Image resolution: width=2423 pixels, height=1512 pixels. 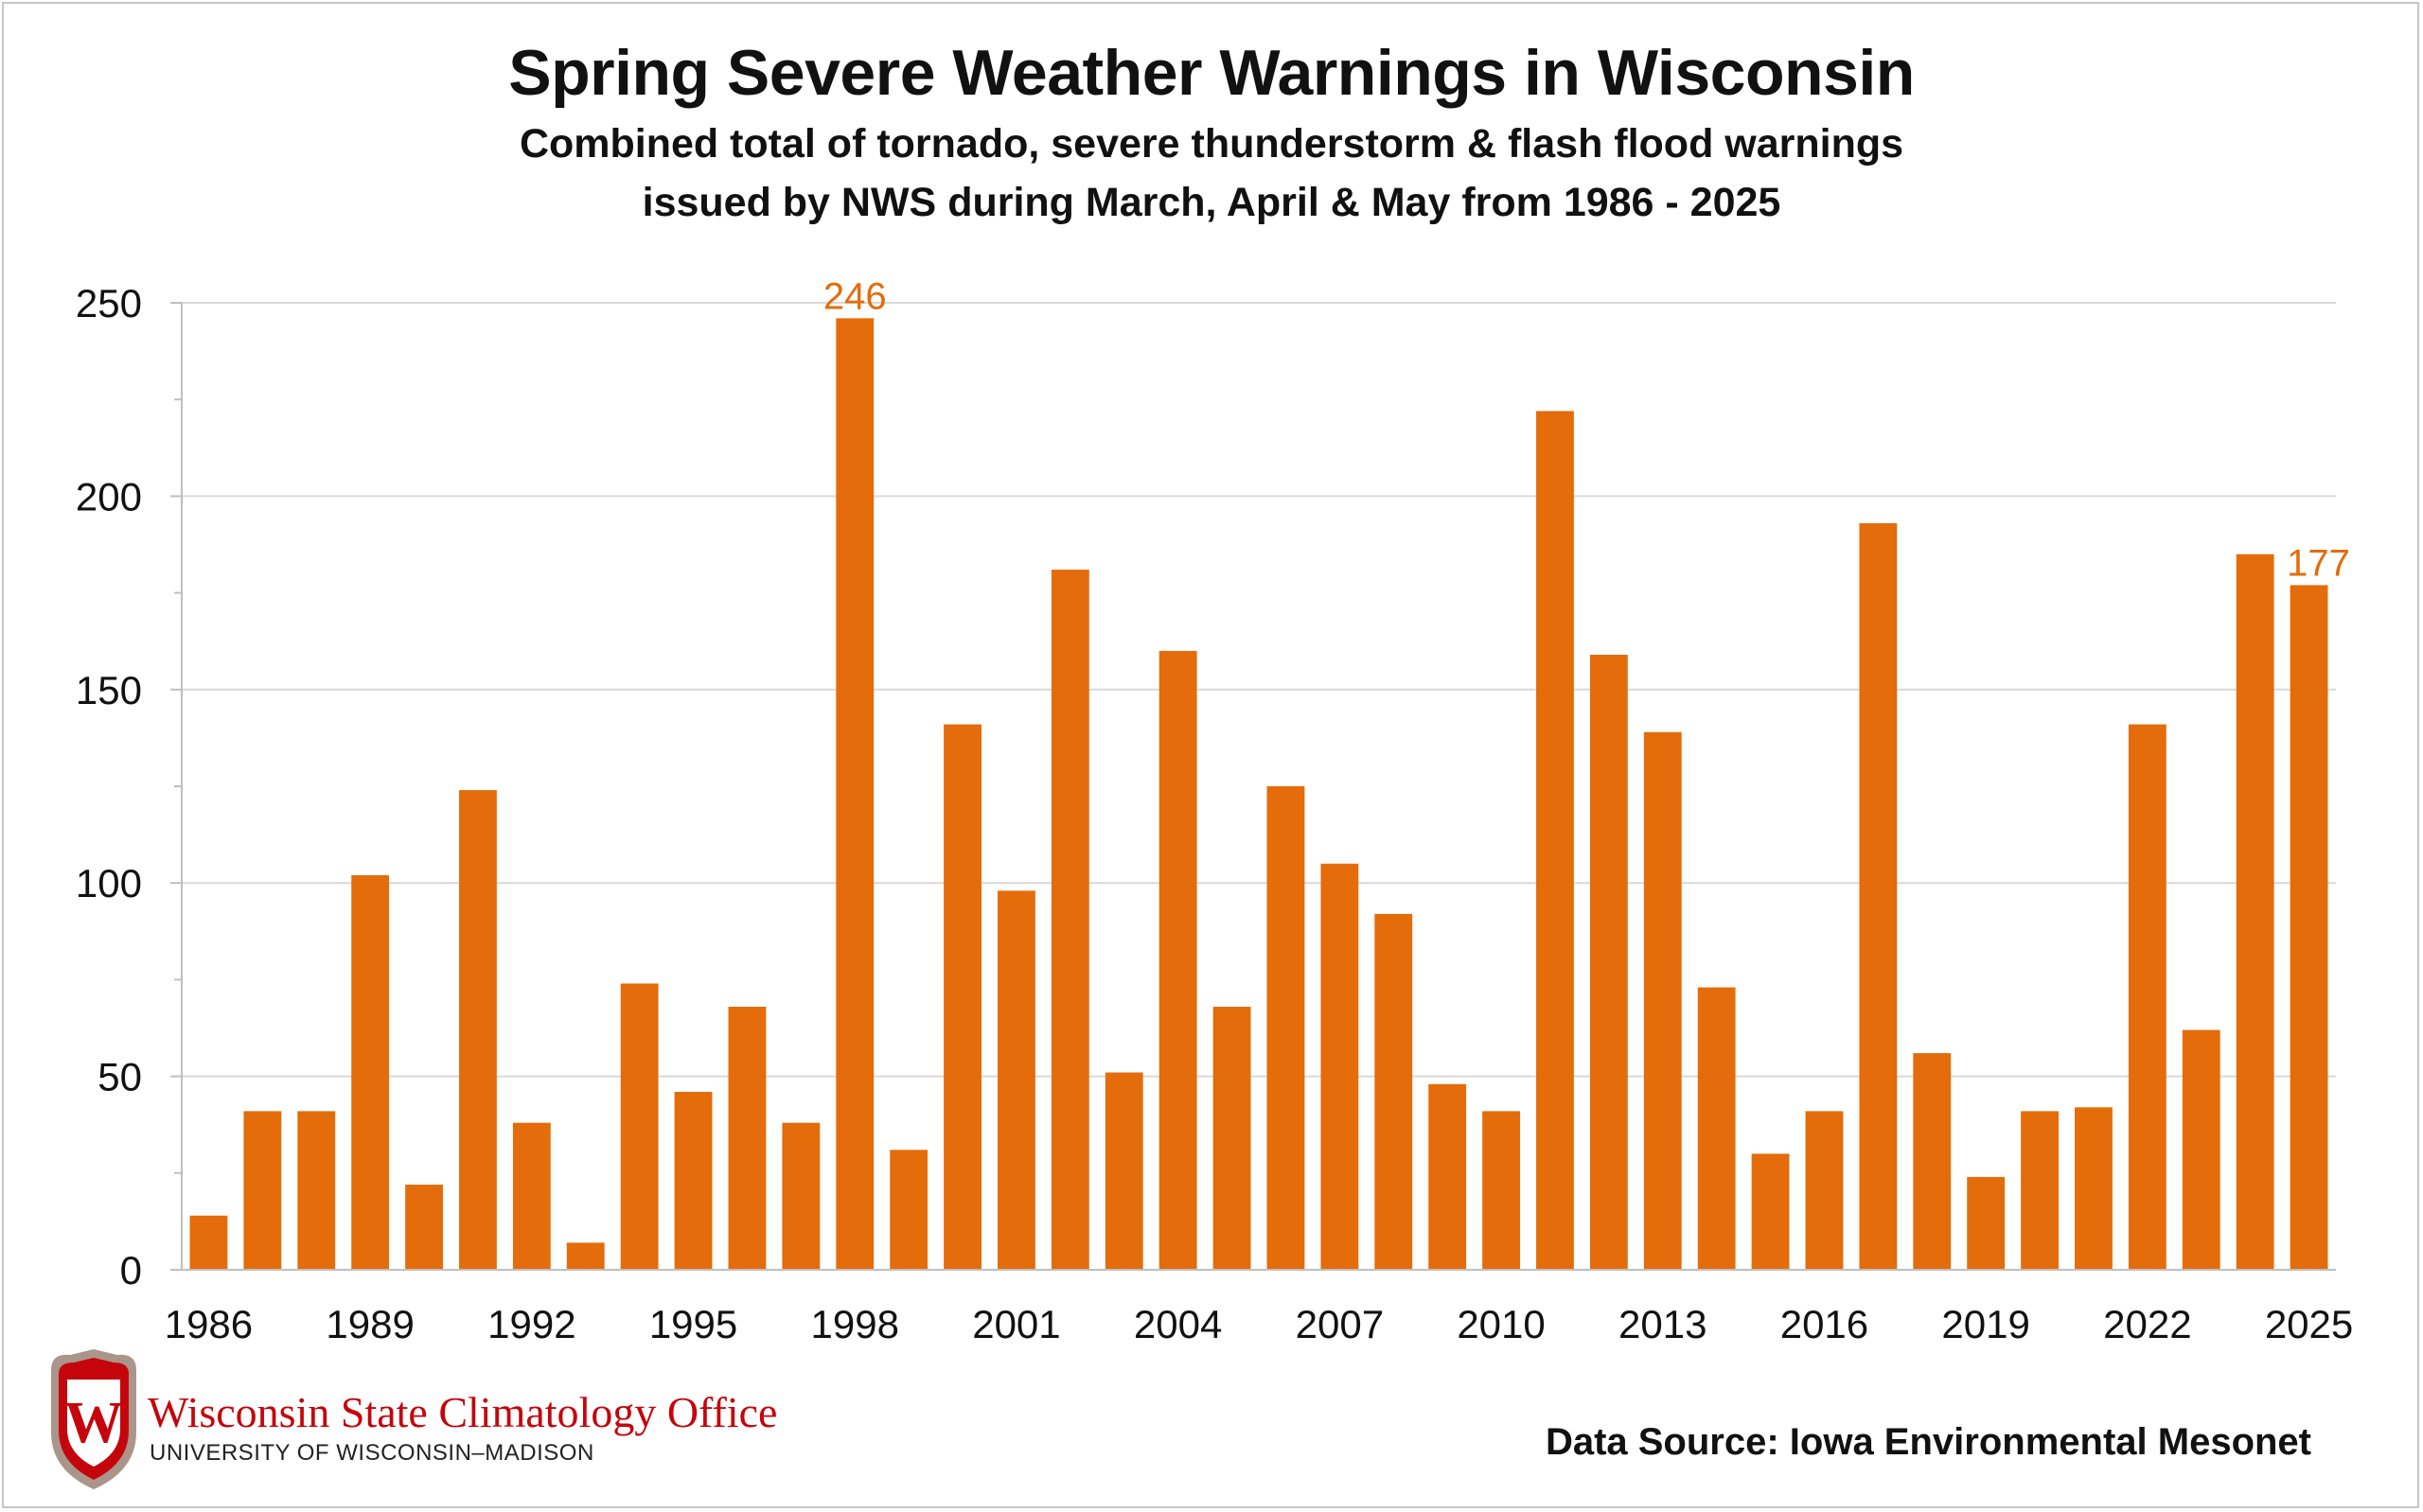 What do you see at coordinates (1824, 1324) in the screenshot?
I see `x-tick-label: 2016` at bounding box center [1824, 1324].